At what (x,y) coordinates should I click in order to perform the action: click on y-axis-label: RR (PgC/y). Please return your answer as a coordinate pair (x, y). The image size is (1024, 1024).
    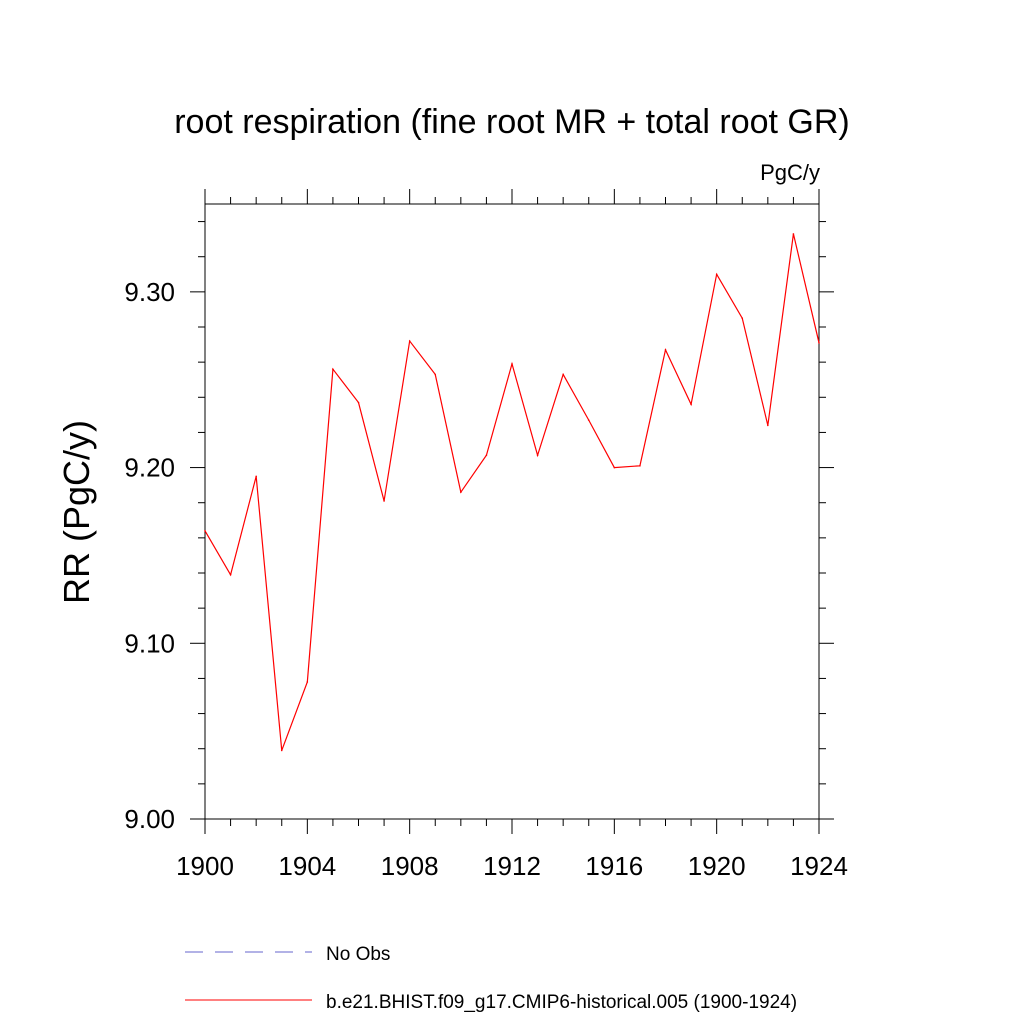
    Looking at the image, I should click on (76, 512).